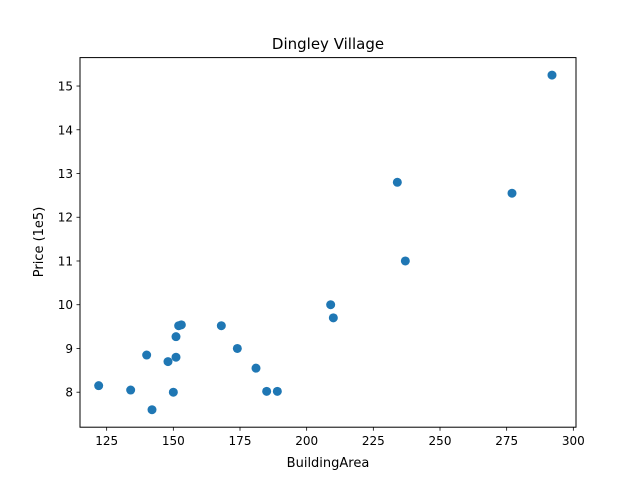  I want to click on x-axis-label: BuildingArea, so click(328, 463).